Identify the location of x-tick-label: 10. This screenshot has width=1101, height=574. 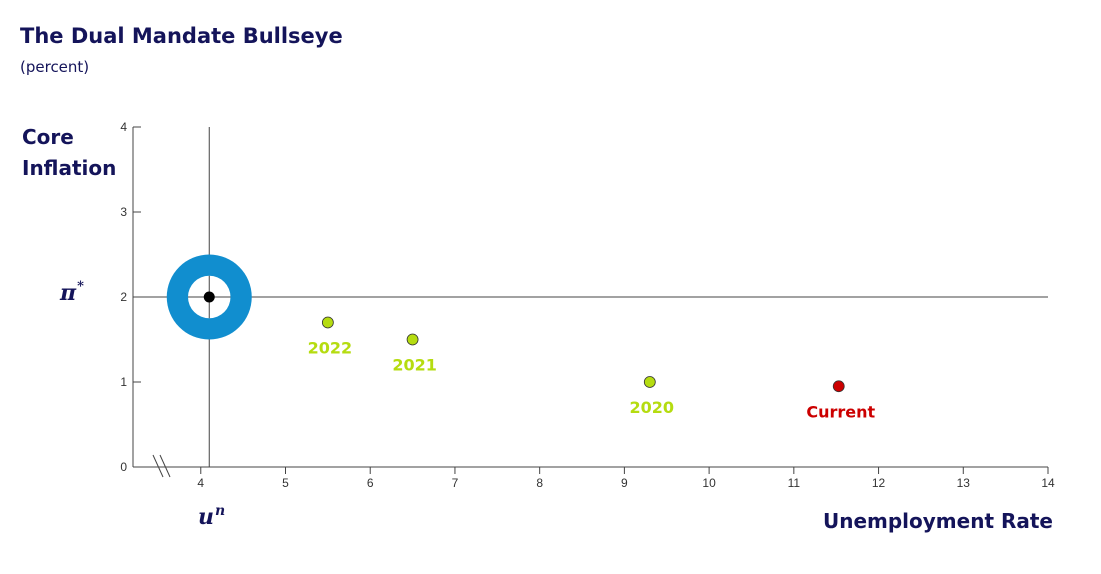
(709, 483).